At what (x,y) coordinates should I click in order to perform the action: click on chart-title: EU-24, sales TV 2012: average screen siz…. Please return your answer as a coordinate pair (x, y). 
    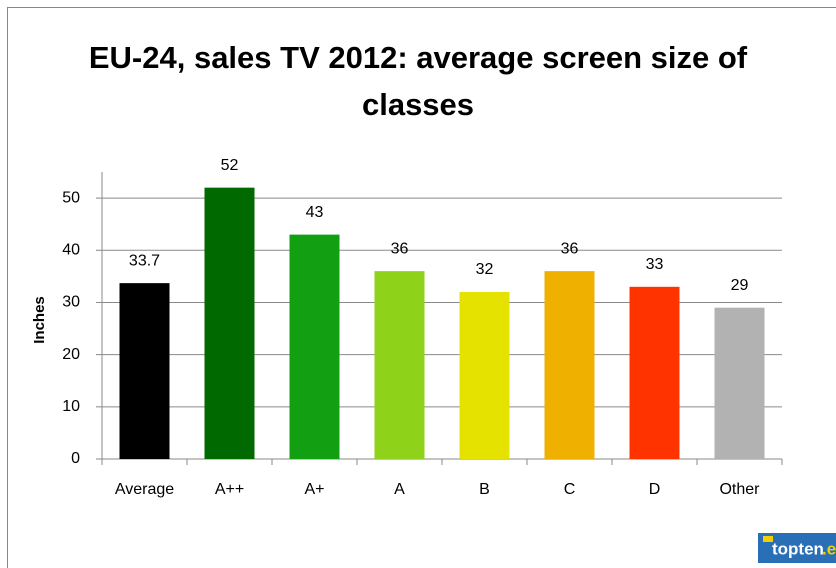
    Looking at the image, I should click on (418, 81).